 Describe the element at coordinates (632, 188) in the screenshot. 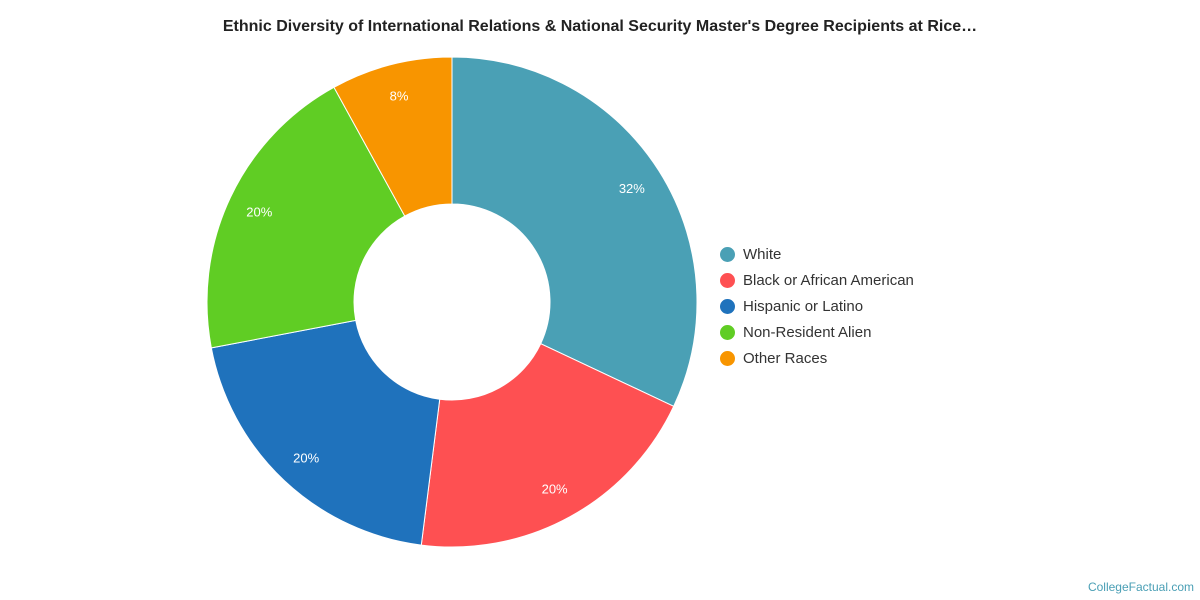

I see `data-label: 32%` at that location.